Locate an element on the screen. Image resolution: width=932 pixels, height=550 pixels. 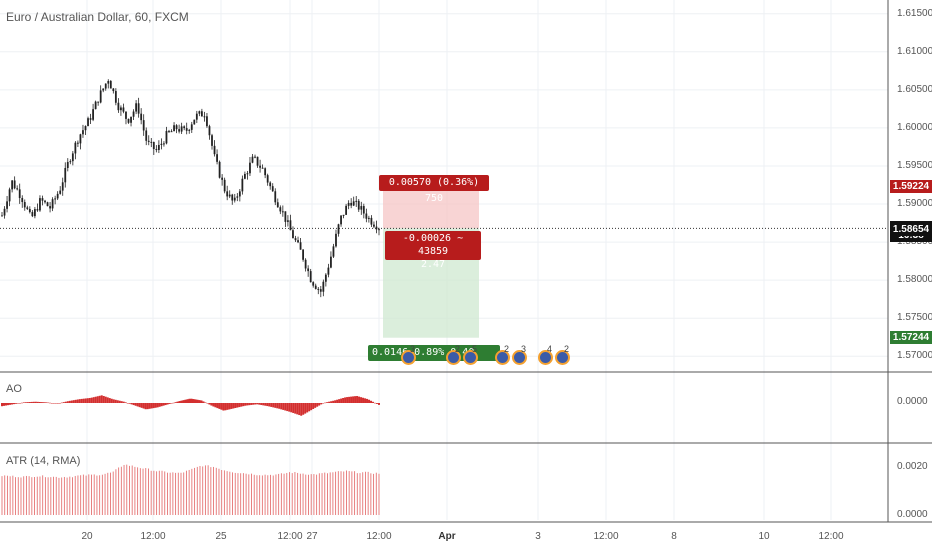
time-tick-label: 20 is located at coordinates (87, 536).